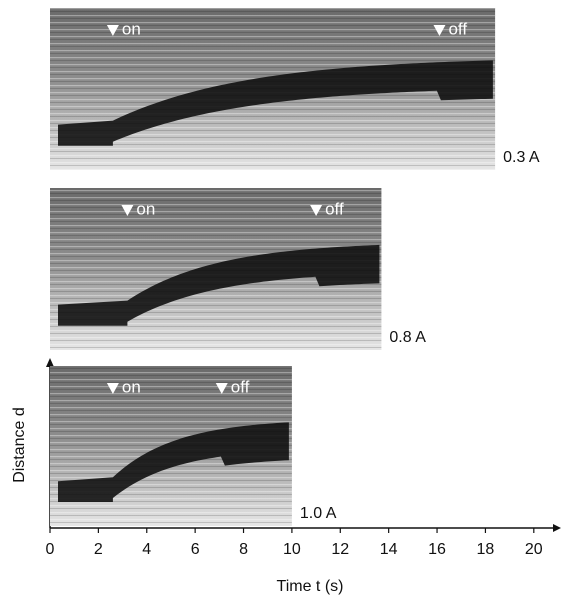 This screenshot has height=599, width=561. Describe the element at coordinates (521, 157) in the screenshot. I see `current-label: 0.3 A` at that location.